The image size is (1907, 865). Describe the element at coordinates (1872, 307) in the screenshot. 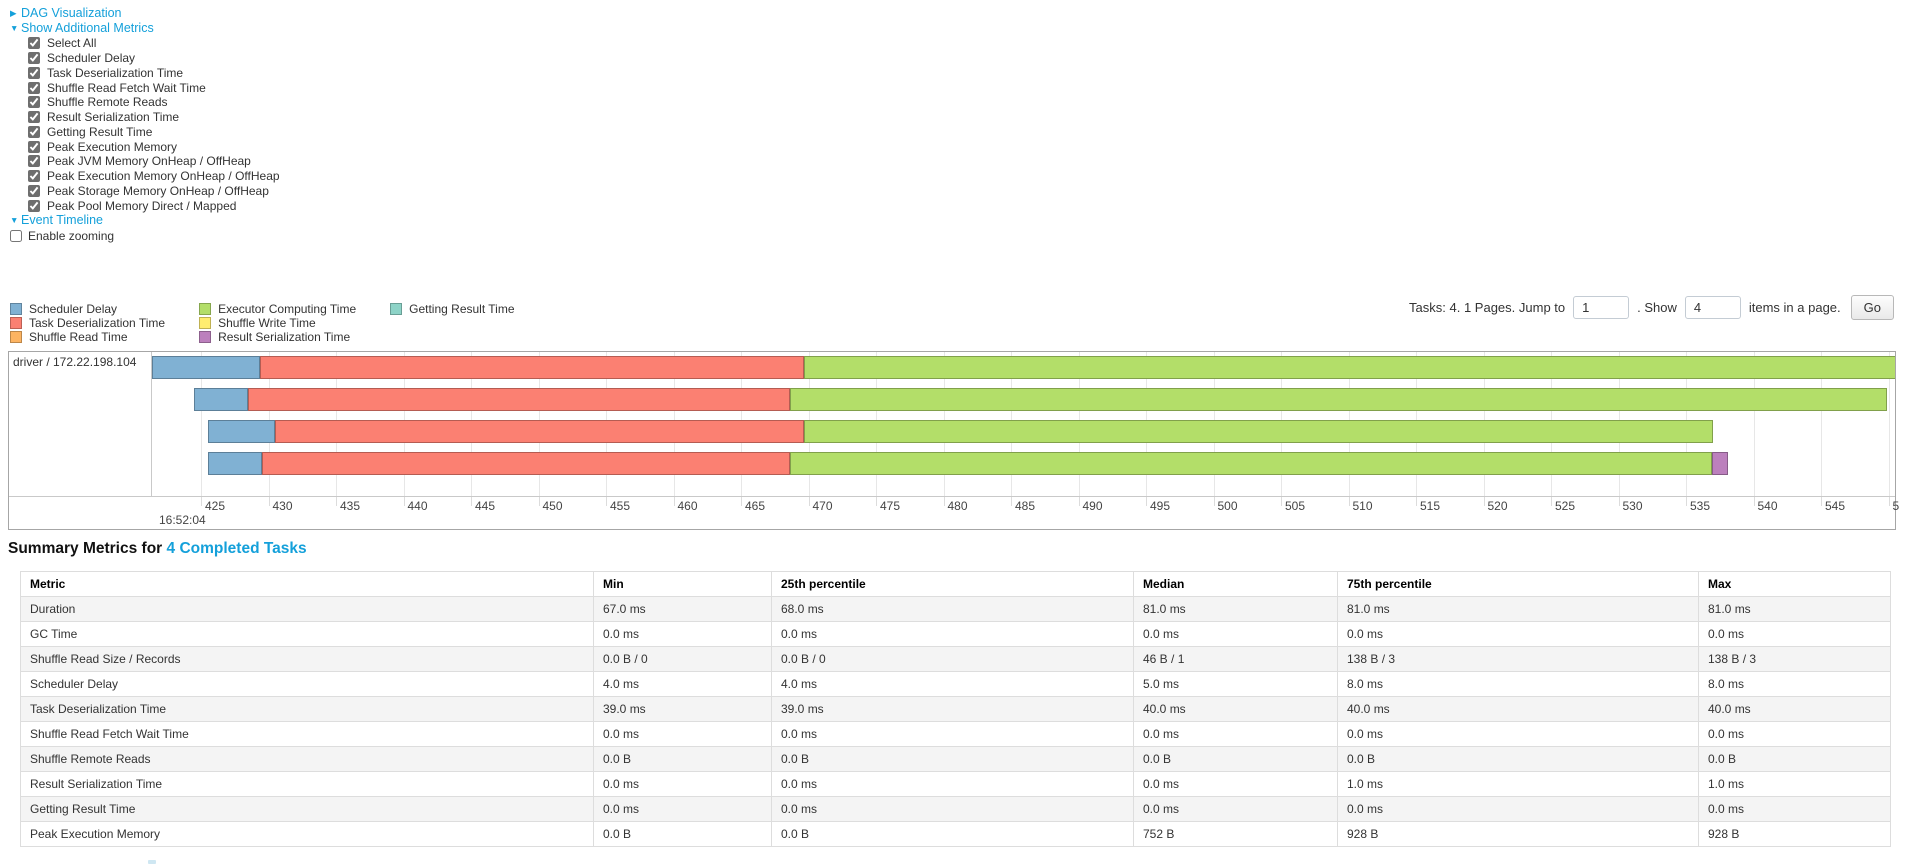

I see `go-button: Go` at that location.